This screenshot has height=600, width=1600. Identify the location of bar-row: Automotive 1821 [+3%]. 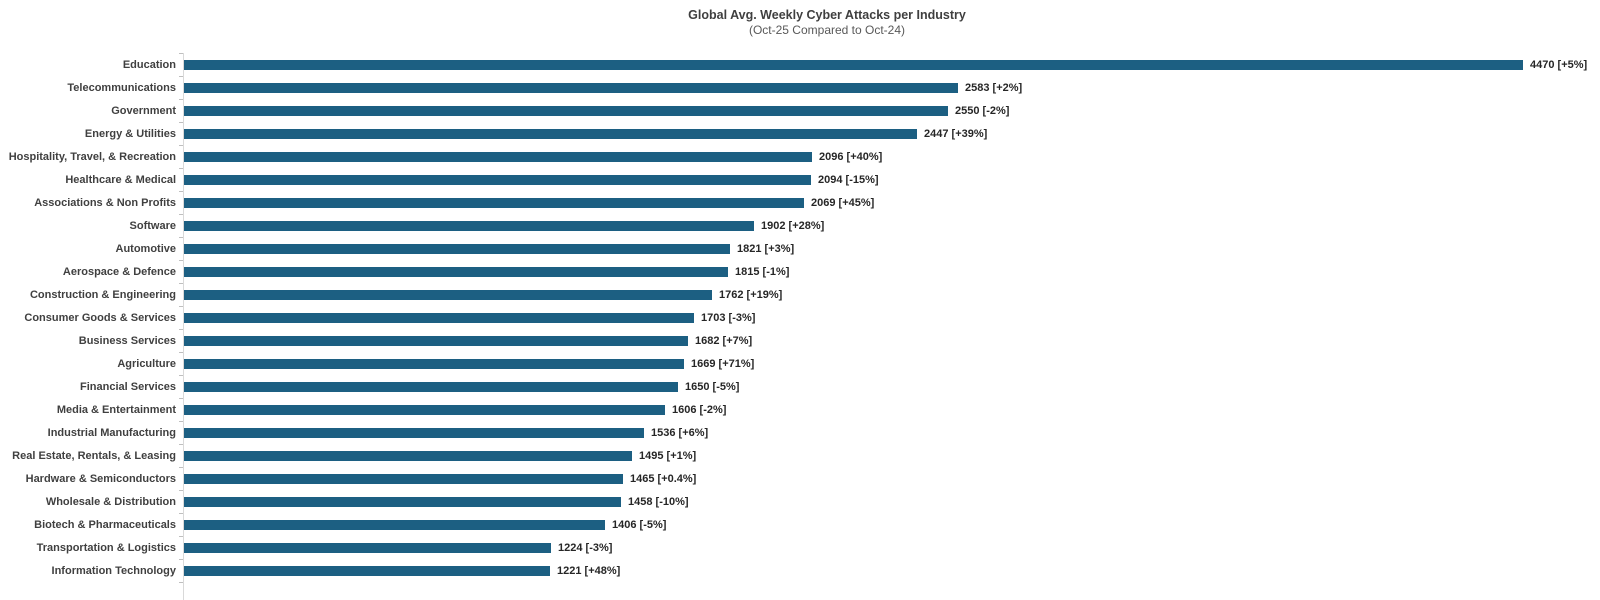
(800, 248).